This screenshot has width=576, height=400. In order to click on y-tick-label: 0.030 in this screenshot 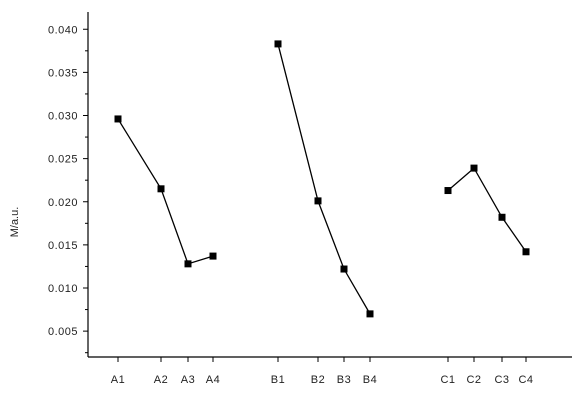, I will do `click(63, 117)`.